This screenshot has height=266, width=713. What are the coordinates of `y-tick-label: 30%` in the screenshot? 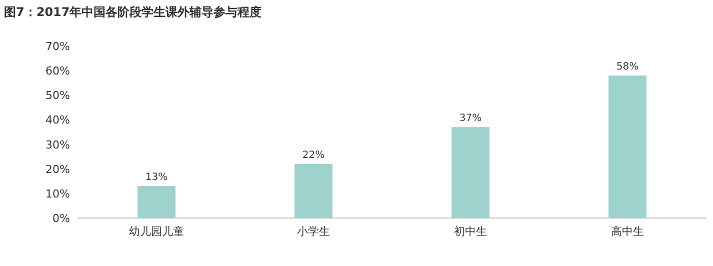 It's located at (58, 145).